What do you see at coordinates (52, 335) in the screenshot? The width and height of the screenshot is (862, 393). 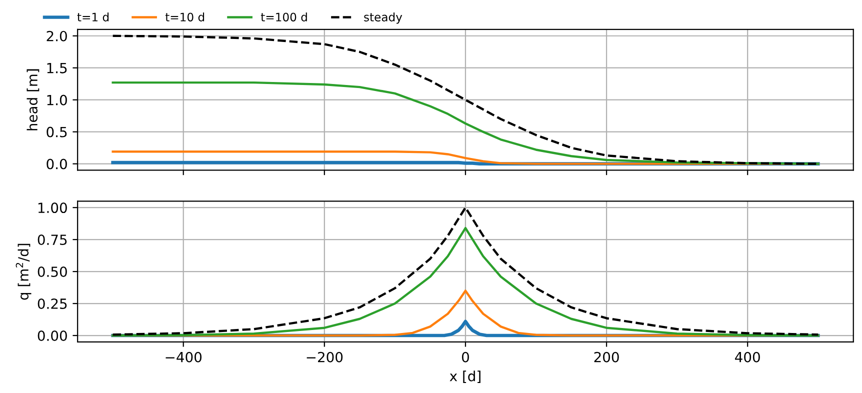 I see `y-tick-label: 0.00` at bounding box center [52, 335].